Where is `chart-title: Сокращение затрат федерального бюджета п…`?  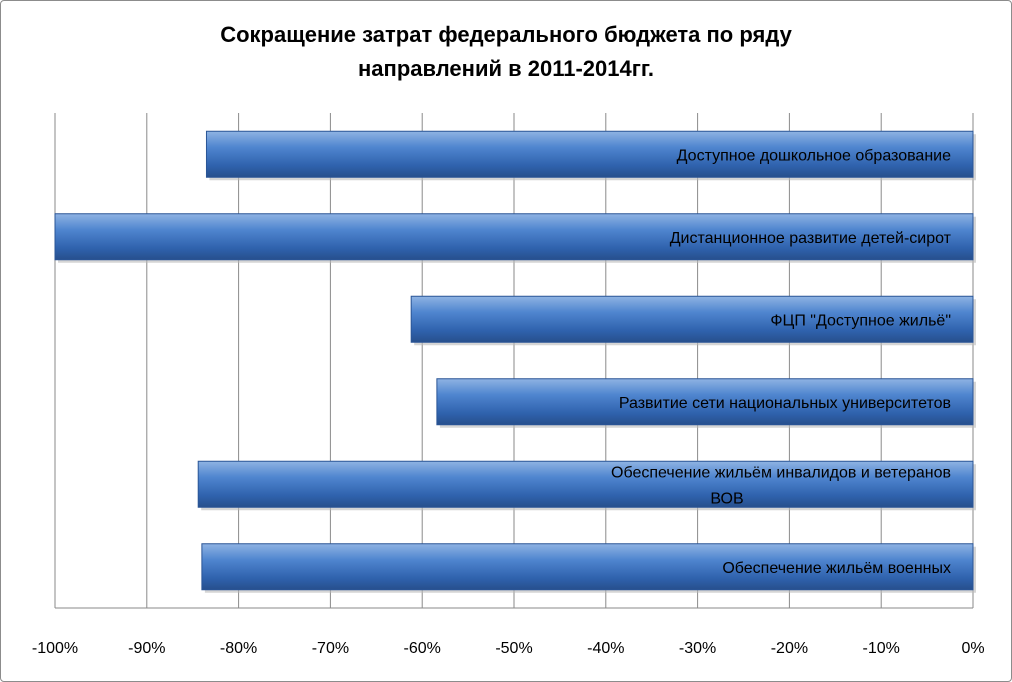 chart-title: Сокращение затрат федерального бюджета п… is located at coordinates (506, 52).